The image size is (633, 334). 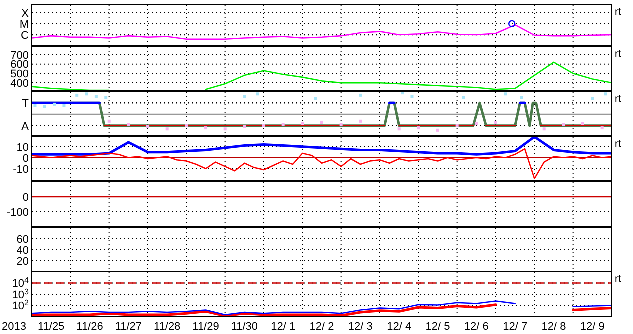 What do you see at coordinates (399, 327) in the screenshot?
I see `x-tick-label: 12/ 4` at bounding box center [399, 327].